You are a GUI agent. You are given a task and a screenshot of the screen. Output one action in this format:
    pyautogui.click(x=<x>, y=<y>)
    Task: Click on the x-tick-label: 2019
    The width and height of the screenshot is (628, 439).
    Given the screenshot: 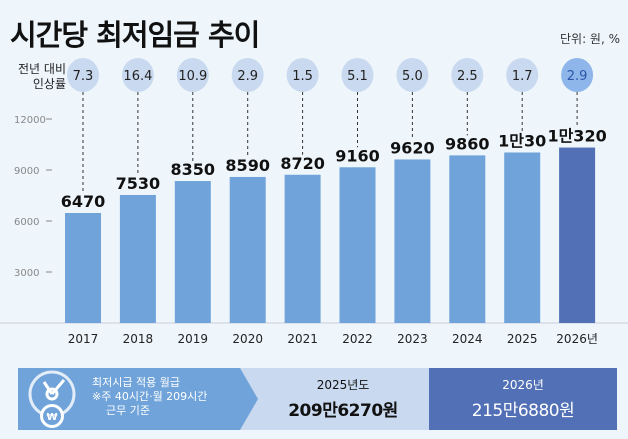 What is the action you would take?
    pyautogui.click(x=193, y=339)
    